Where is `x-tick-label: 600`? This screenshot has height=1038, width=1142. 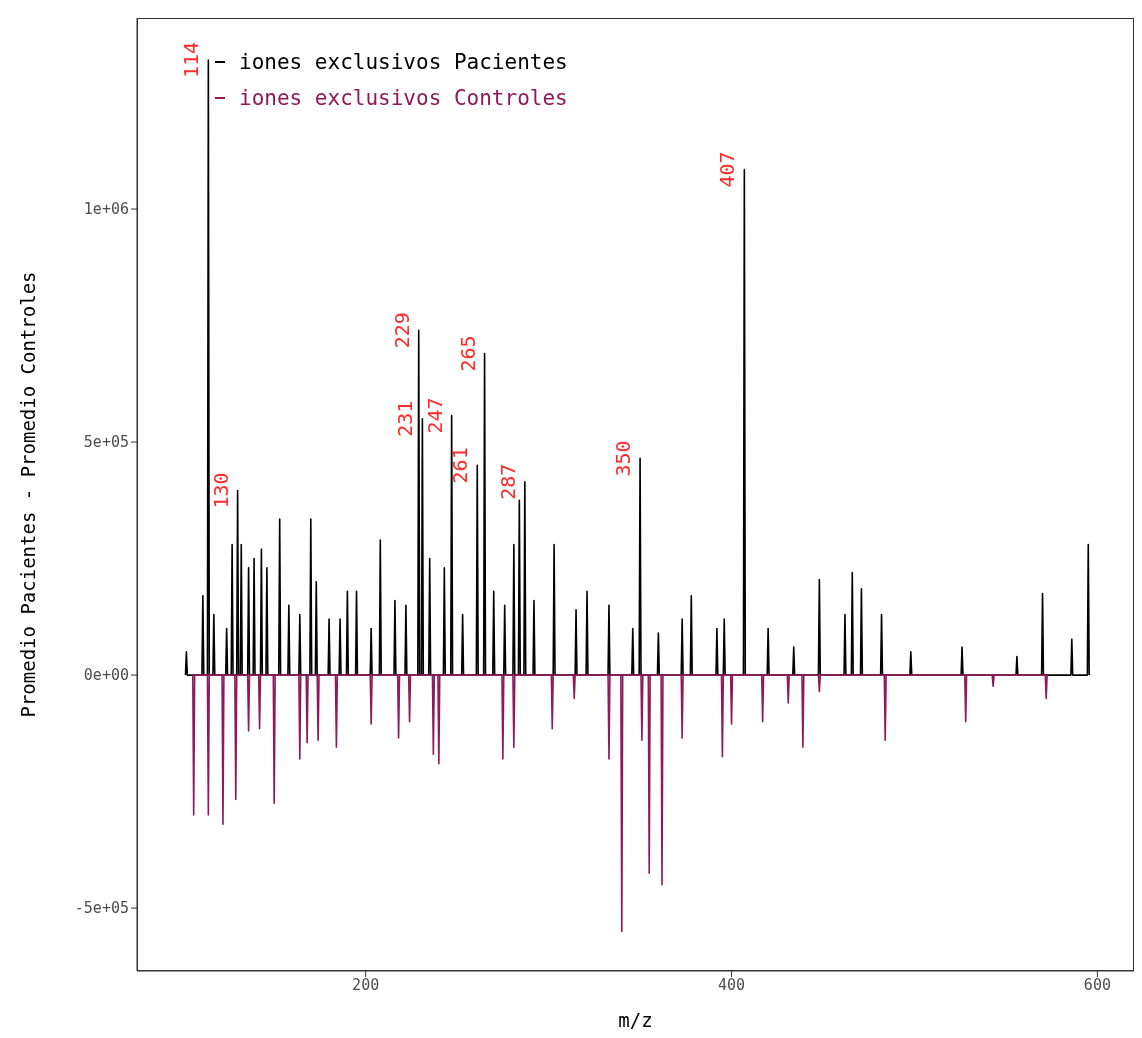 x-tick-label: 600 is located at coordinates (1097, 984).